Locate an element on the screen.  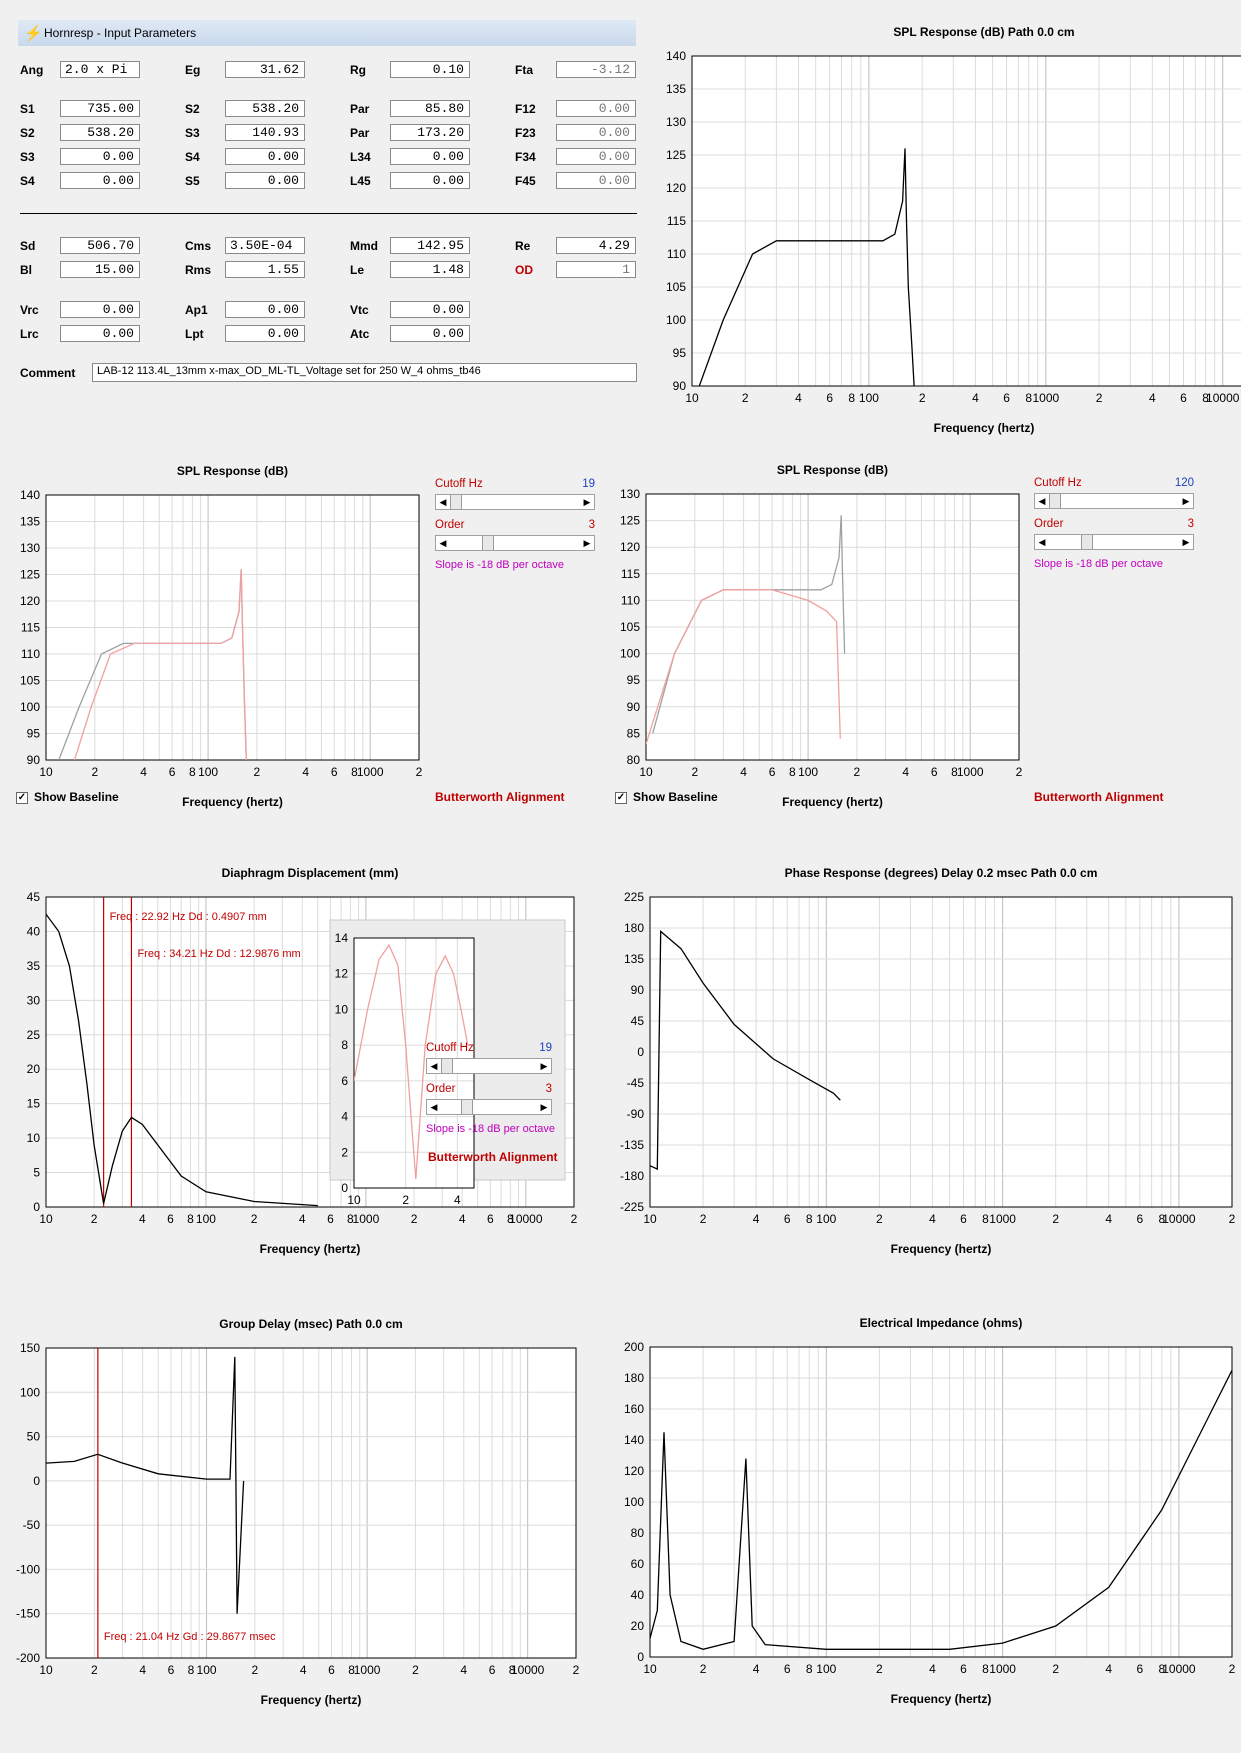
param-field: 173.20 is located at coordinates (430, 132).